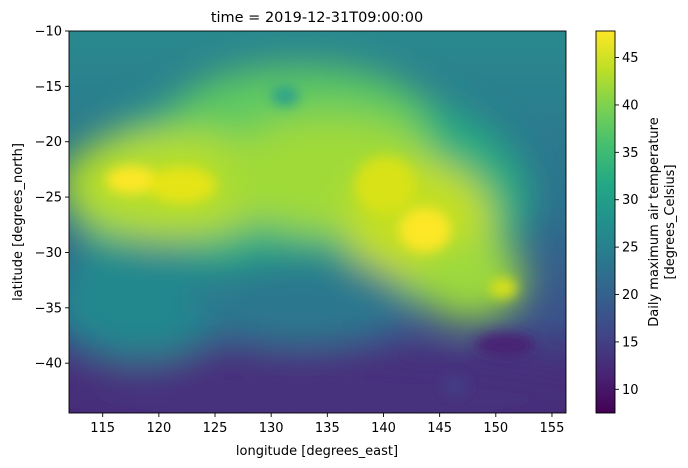  What do you see at coordinates (48, 198) in the screenshot?
I see `y-tick-label: −25` at bounding box center [48, 198].